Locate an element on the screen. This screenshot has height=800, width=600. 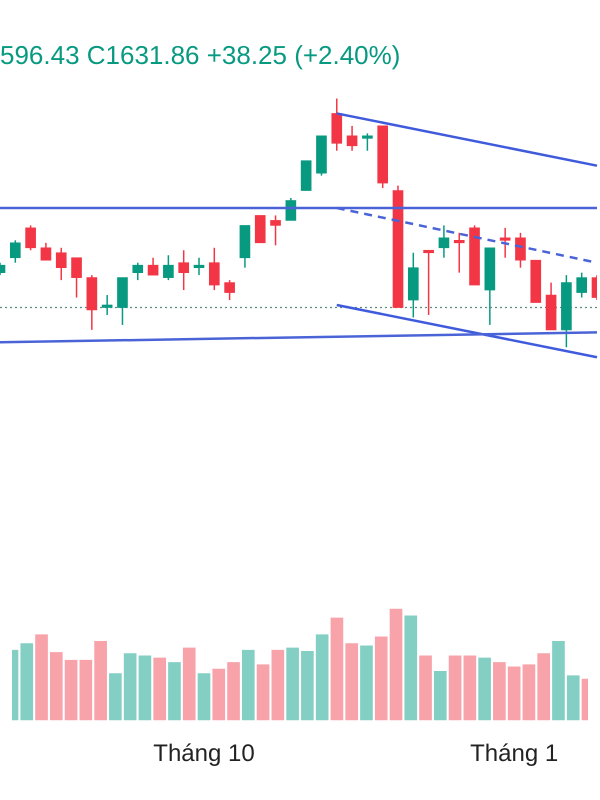
chart-title: 596.43 C1631.86 +38.25 (+2.40%) is located at coordinates (201, 55).